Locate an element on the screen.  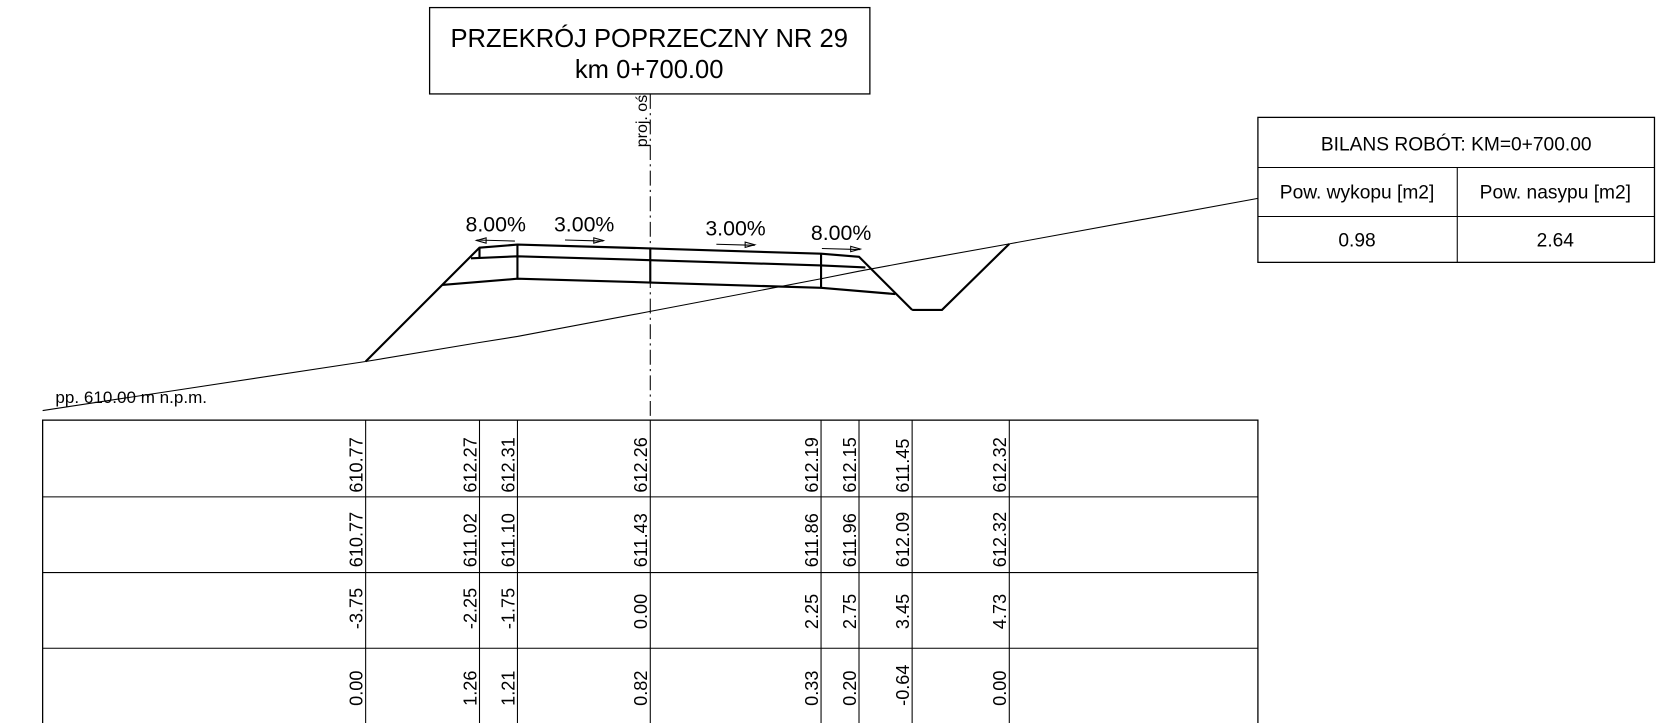
profile-value: -3.75 is located at coordinates (356, 608).